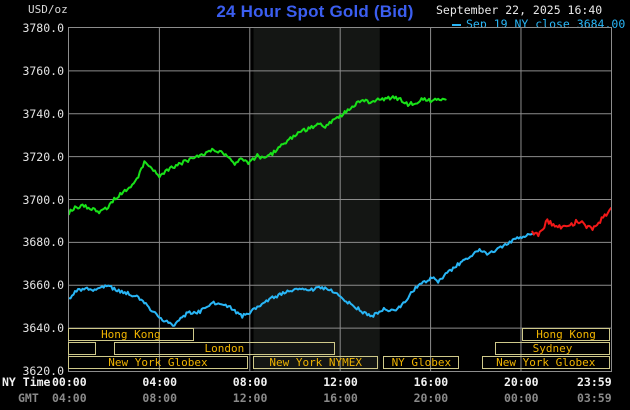 This screenshot has height=410, width=630. Describe the element at coordinates (250, 382) in the screenshot. I see `x-axis-tick-ny: 08:00` at that location.